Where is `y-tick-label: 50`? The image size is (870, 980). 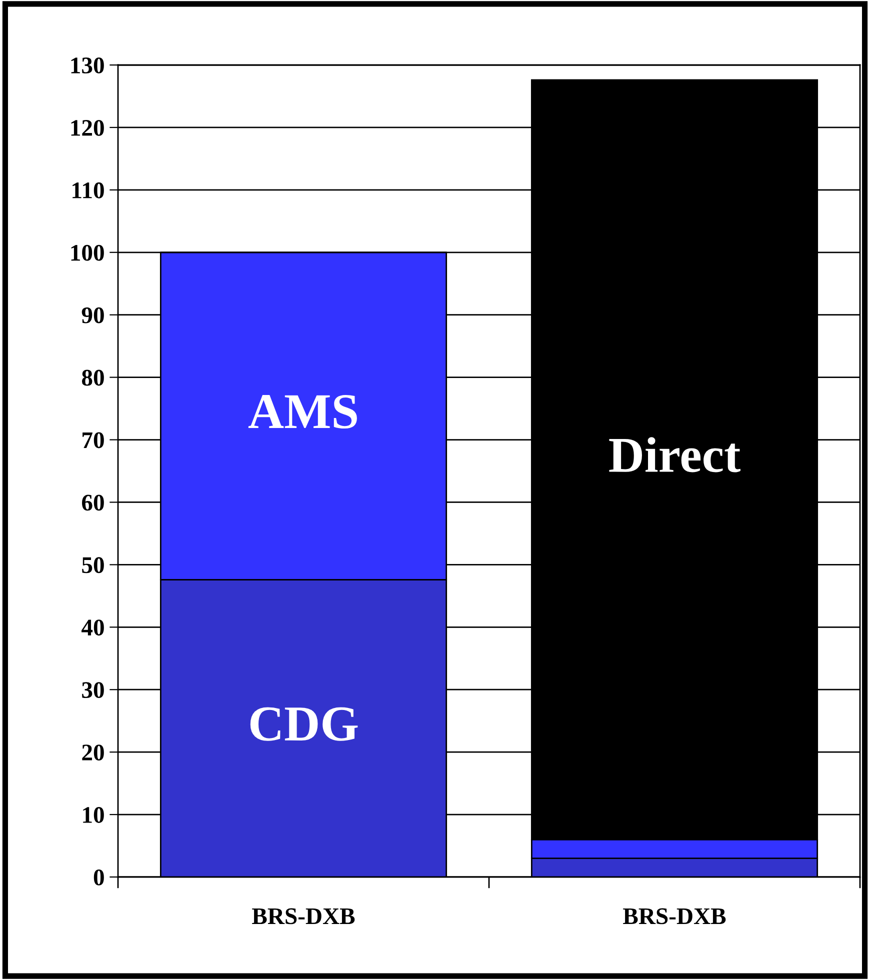
y-tick-label: 50 is located at coordinates (93, 565).